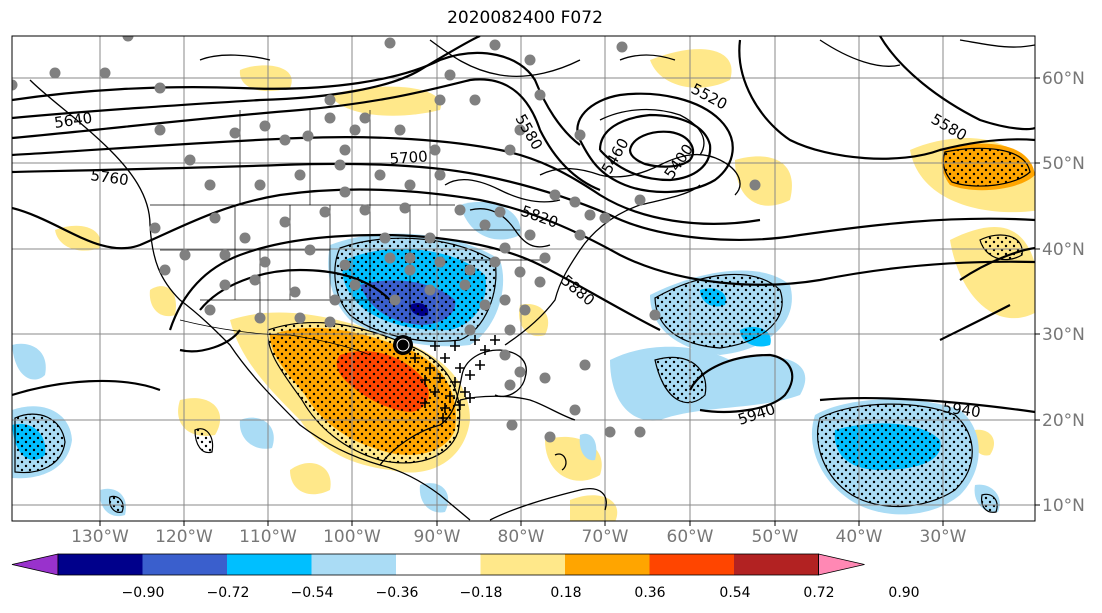 The image size is (1102, 613). What do you see at coordinates (841, 564) in the screenshot?
I see `colorbar-extend-high` at bounding box center [841, 564].